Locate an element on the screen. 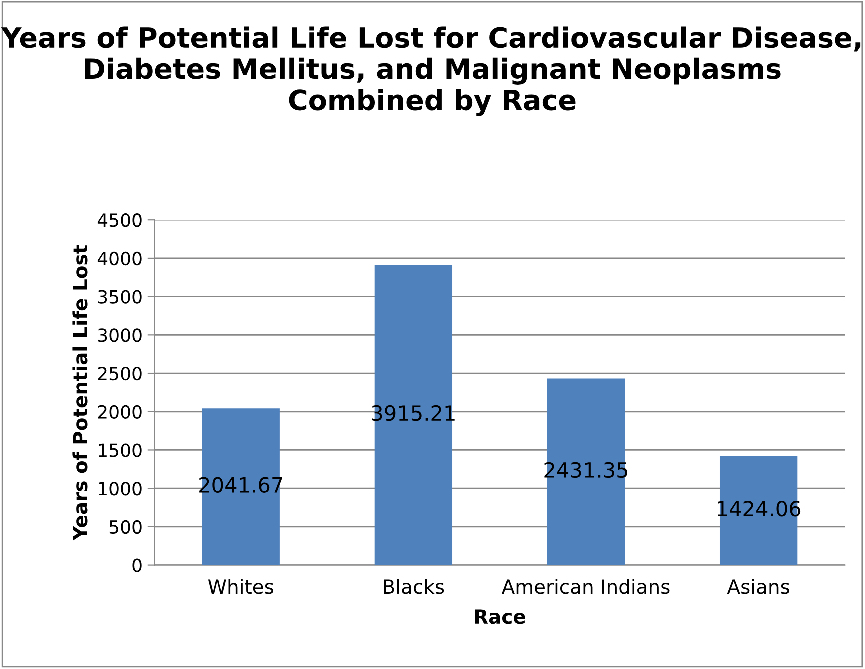 The height and width of the screenshot is (669, 865). y-tick-label: 0 is located at coordinates (137, 565).